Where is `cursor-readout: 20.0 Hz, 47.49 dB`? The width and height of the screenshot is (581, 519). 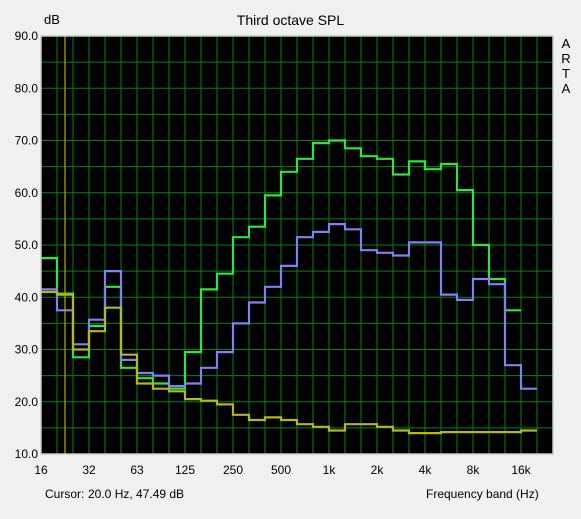 cursor-readout: 20.0 Hz, 47.49 dB is located at coordinates (136, 494).